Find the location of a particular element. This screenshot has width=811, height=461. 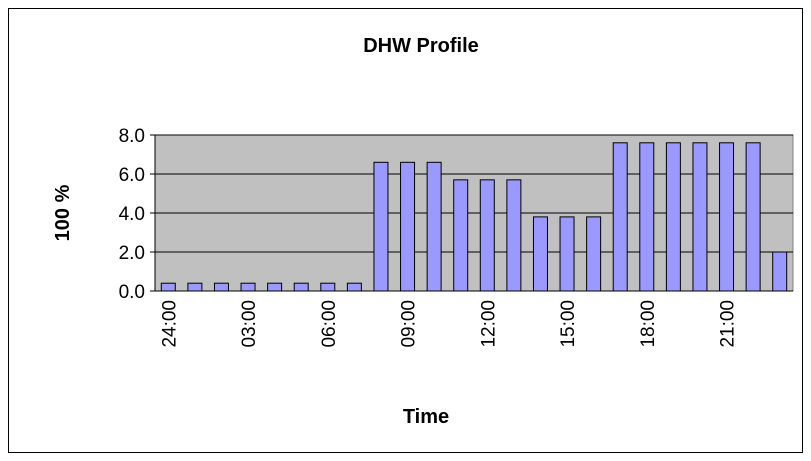

x-tick-label: 03:00 is located at coordinates (249, 324).